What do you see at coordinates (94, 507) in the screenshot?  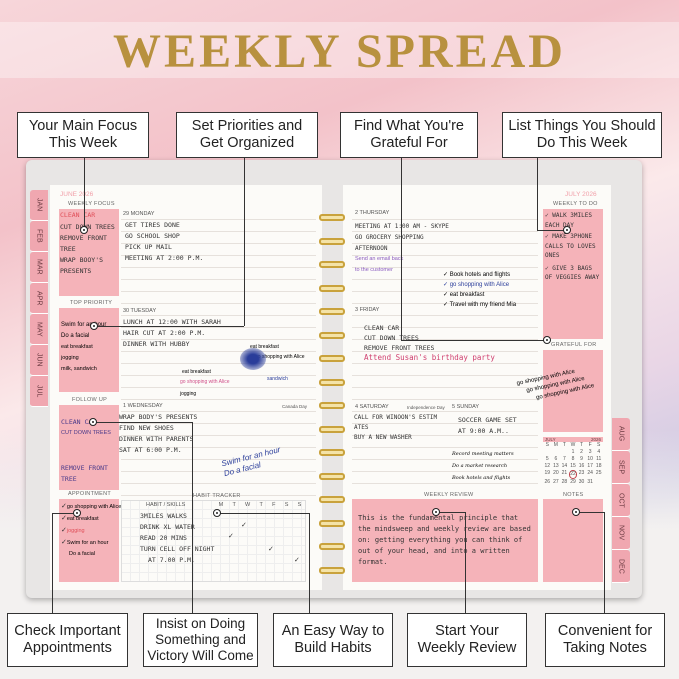 I see `appointment-item: go shopping with Alice` at bounding box center [94, 507].